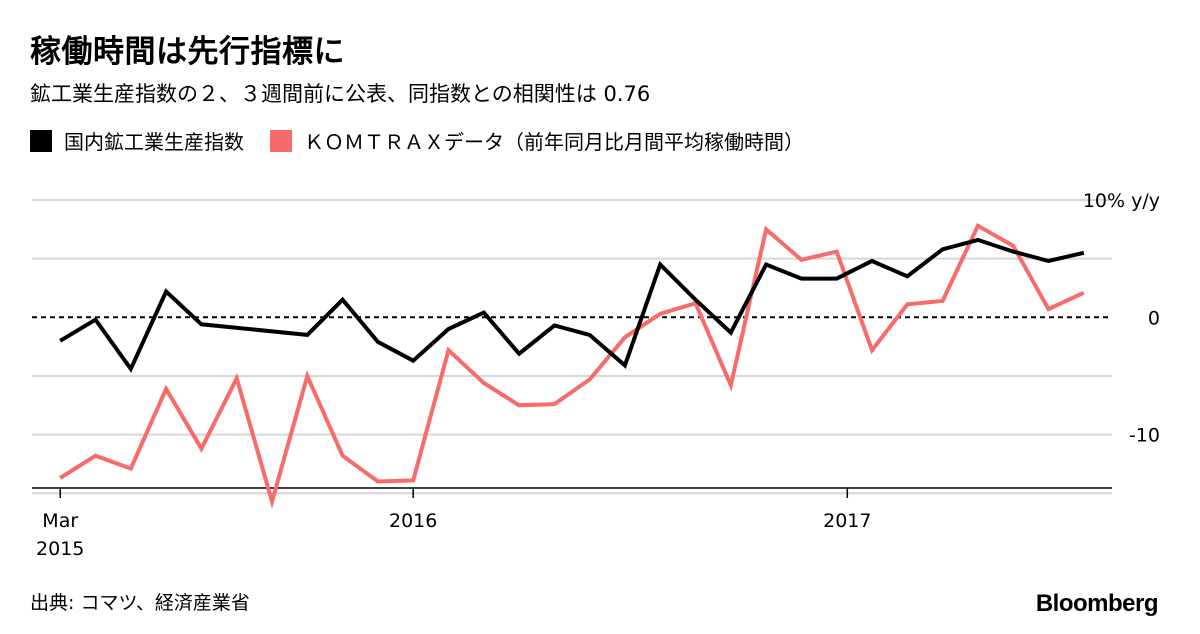 This screenshot has width=1200, height=634. Describe the element at coordinates (187, 52) in the screenshot. I see `chart-title: 稼働時間は先行指標に` at that location.